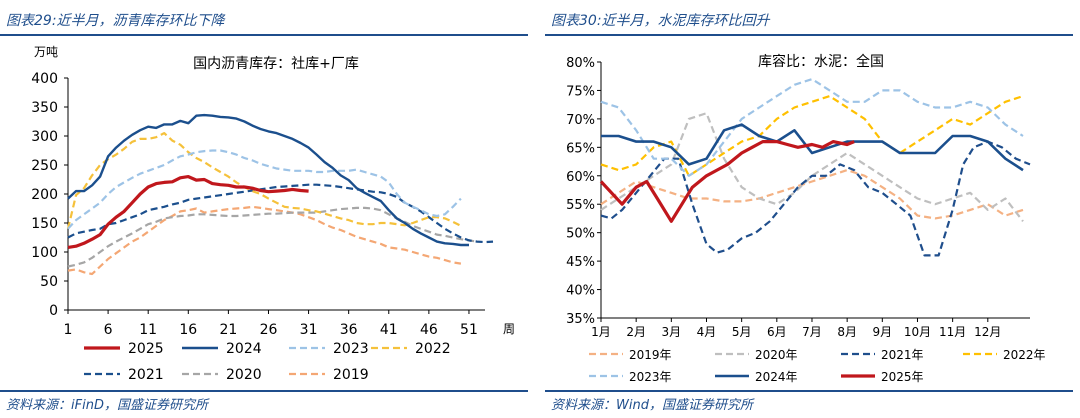  What do you see at coordinates (650, 377) in the screenshot?
I see `legend-label: 2023年` at bounding box center [650, 377].